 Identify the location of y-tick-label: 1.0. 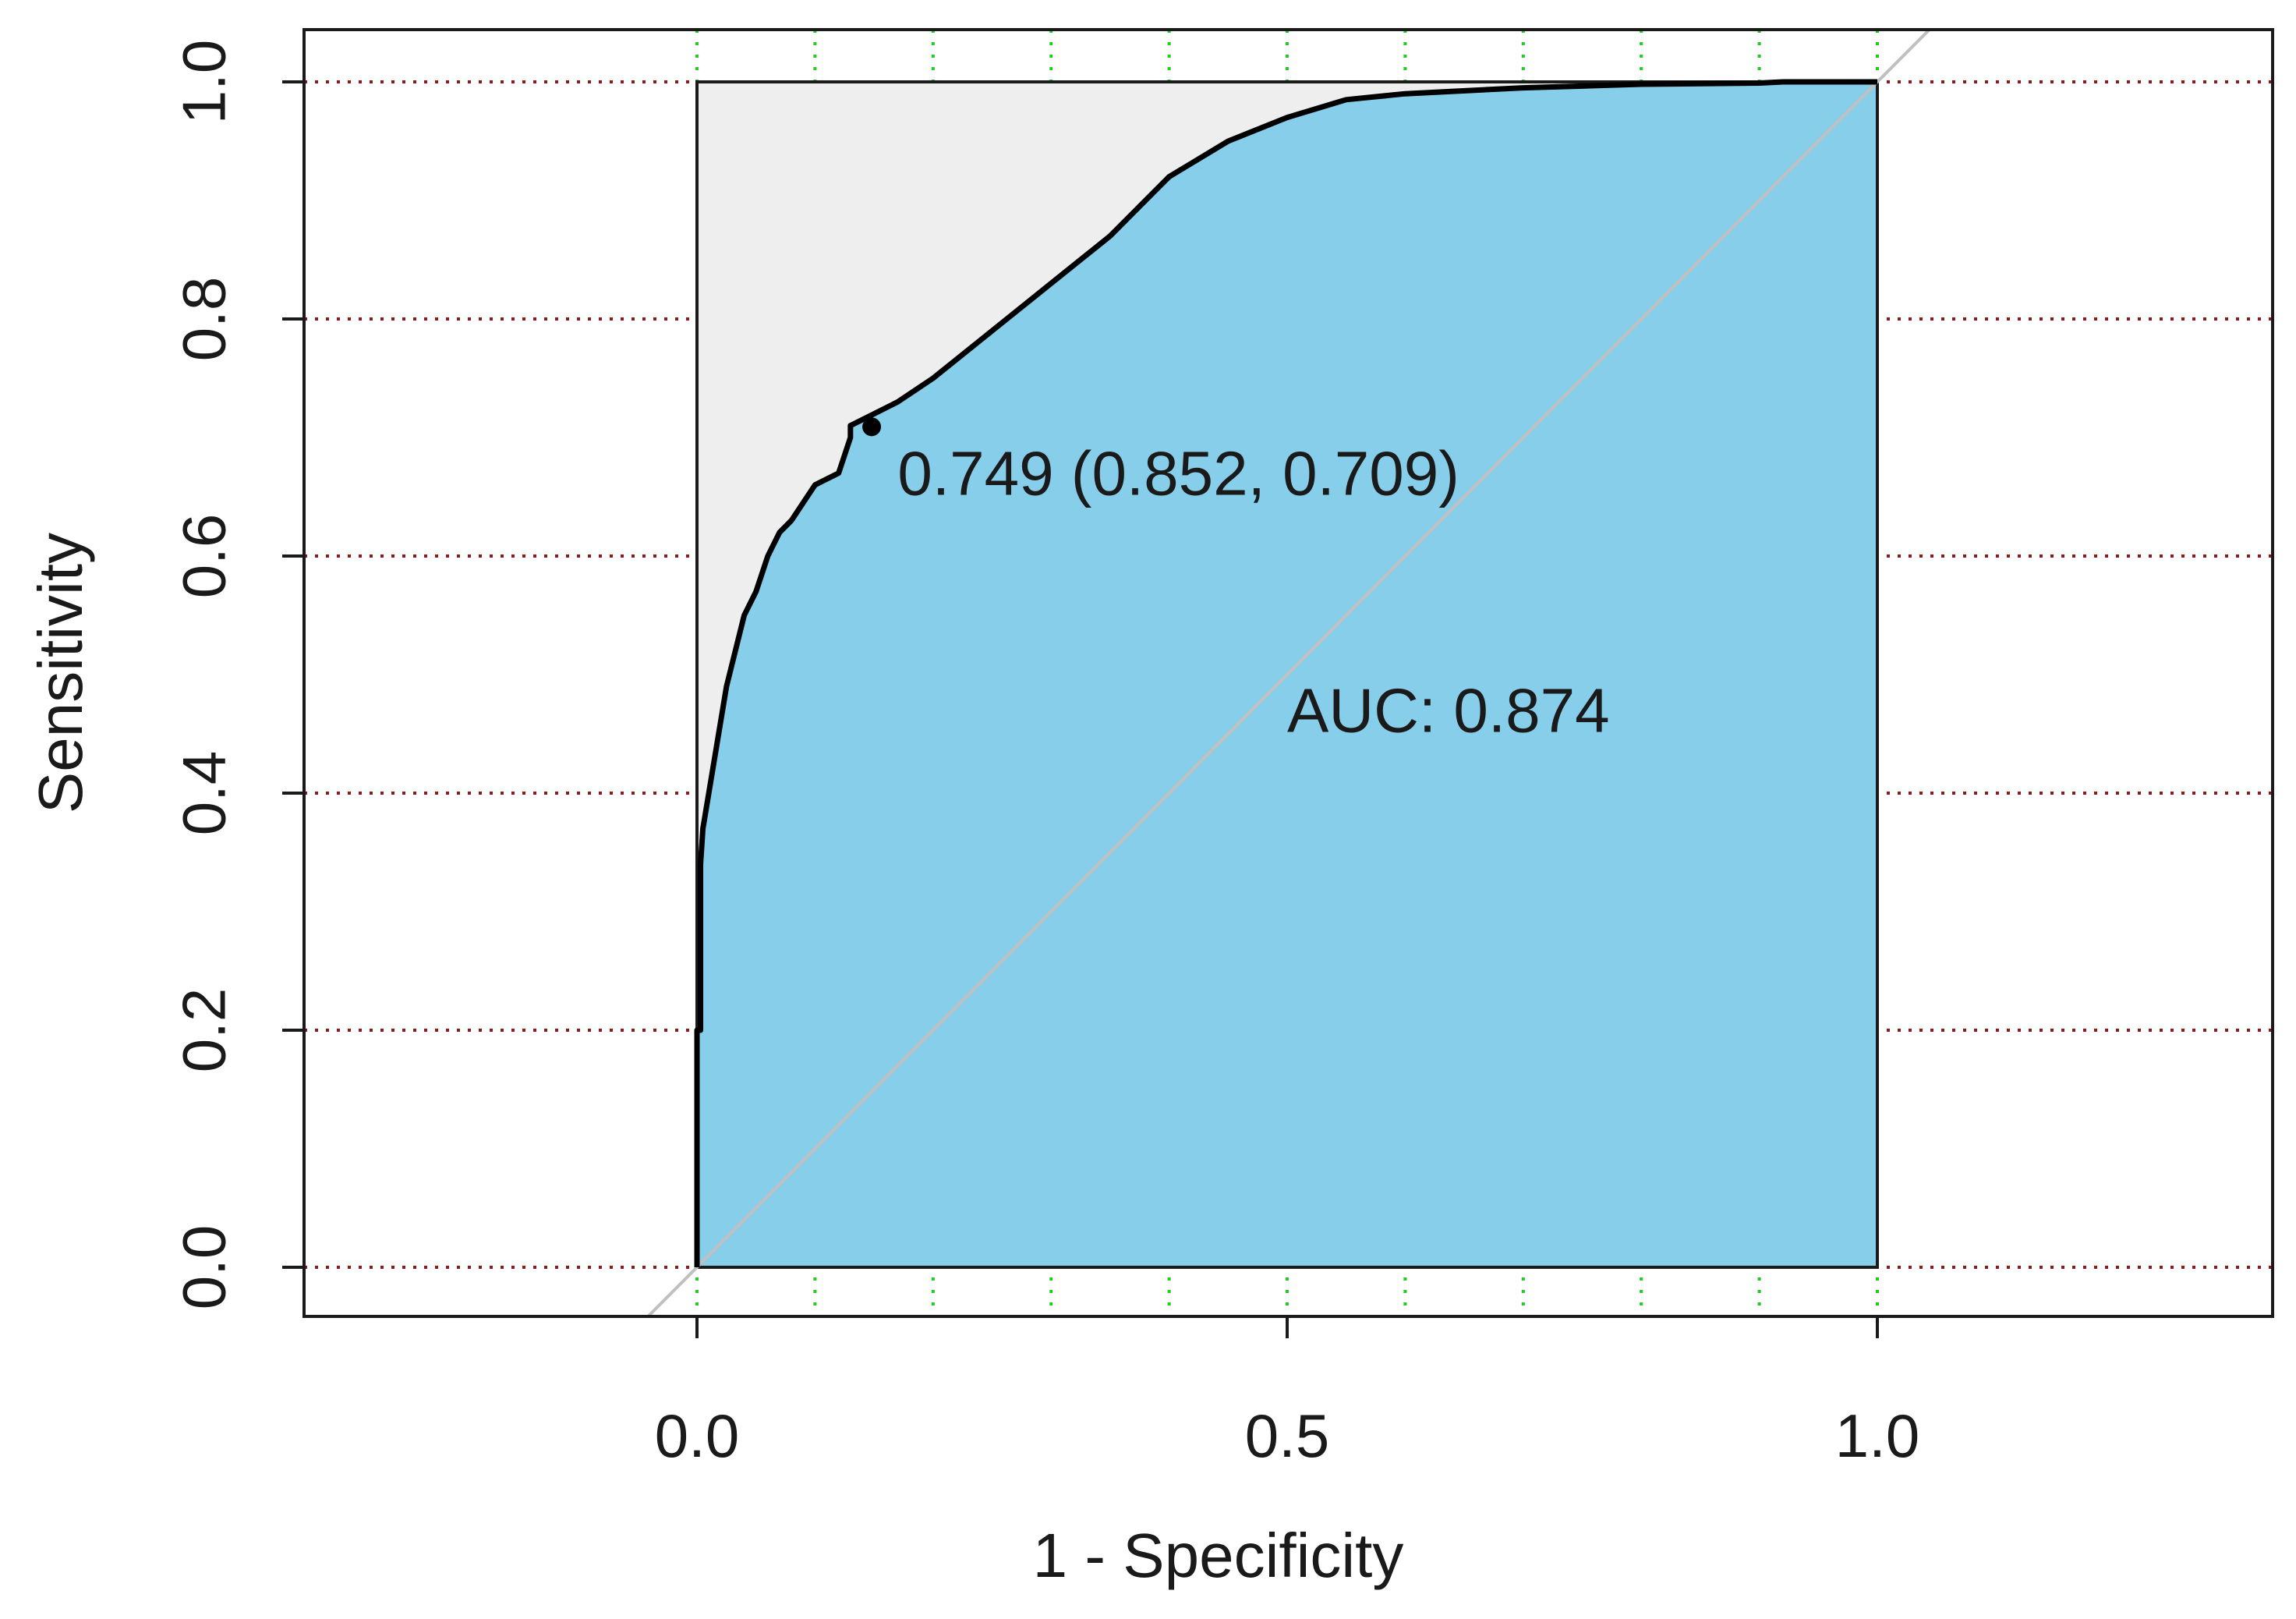
(204, 82).